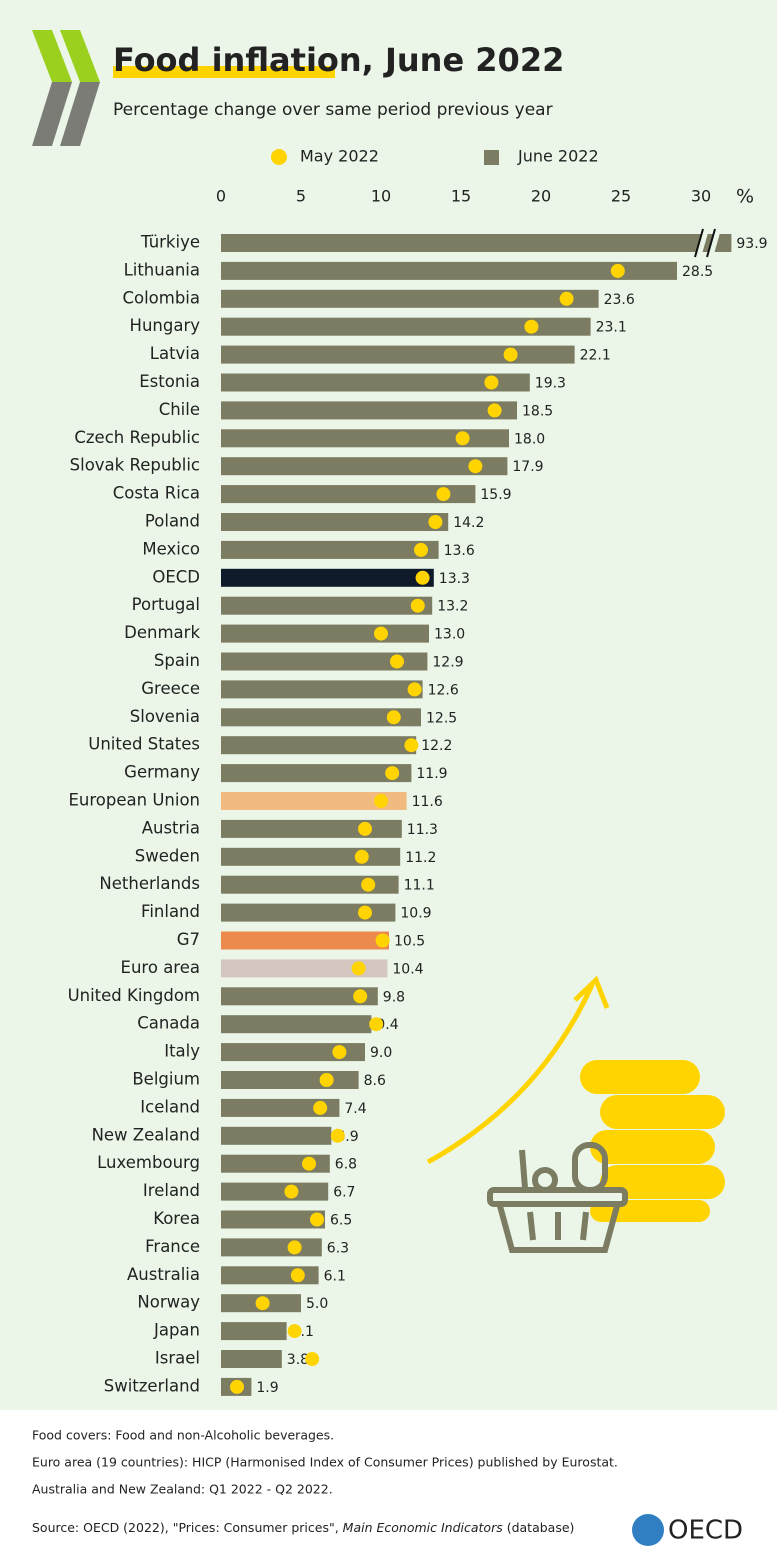 The height and width of the screenshot is (1554, 777). Describe the element at coordinates (339, 156) in the screenshot. I see `legend-label: May 2022` at that location.